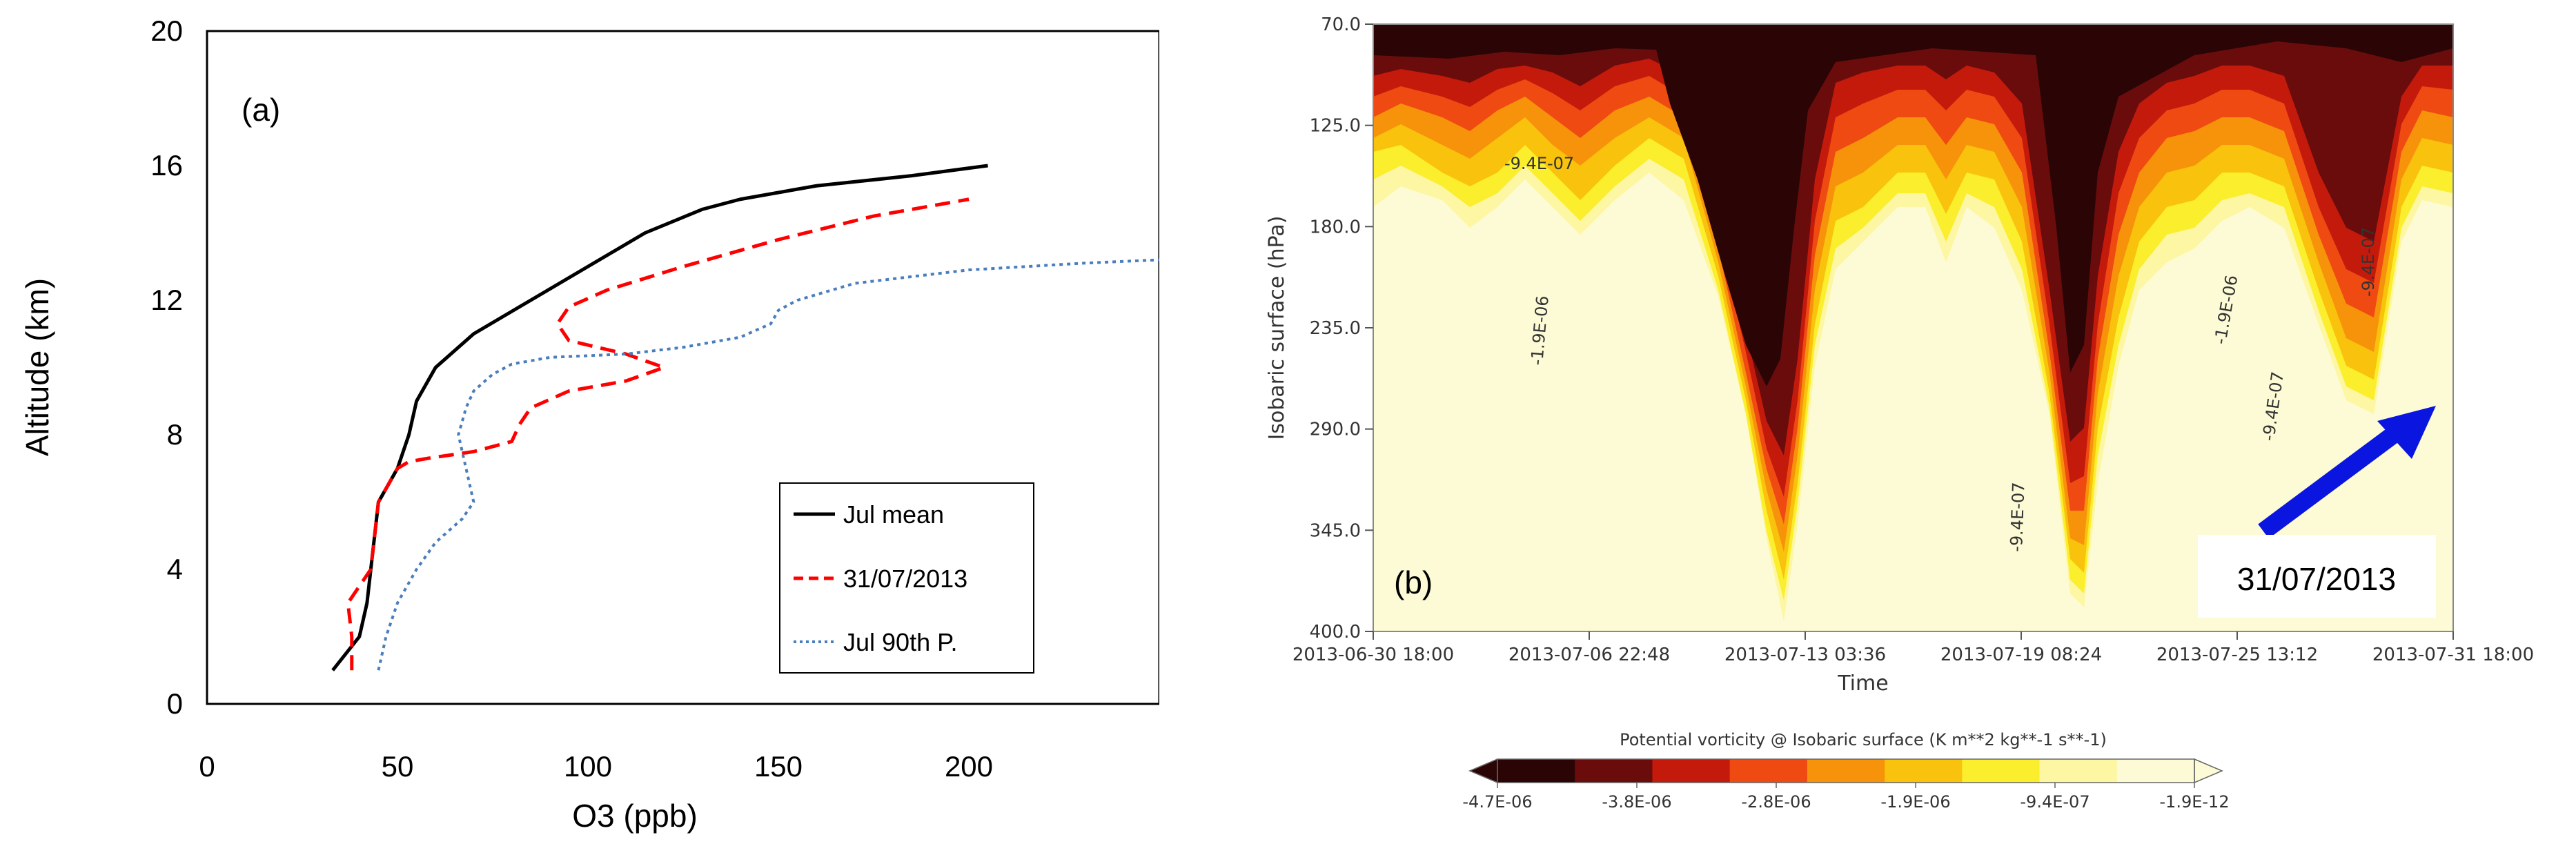 This screenshot has height=844, width=2576. Describe the element at coordinates (1335, 632) in the screenshot. I see `y-tick-label-b: 400.0` at that location.